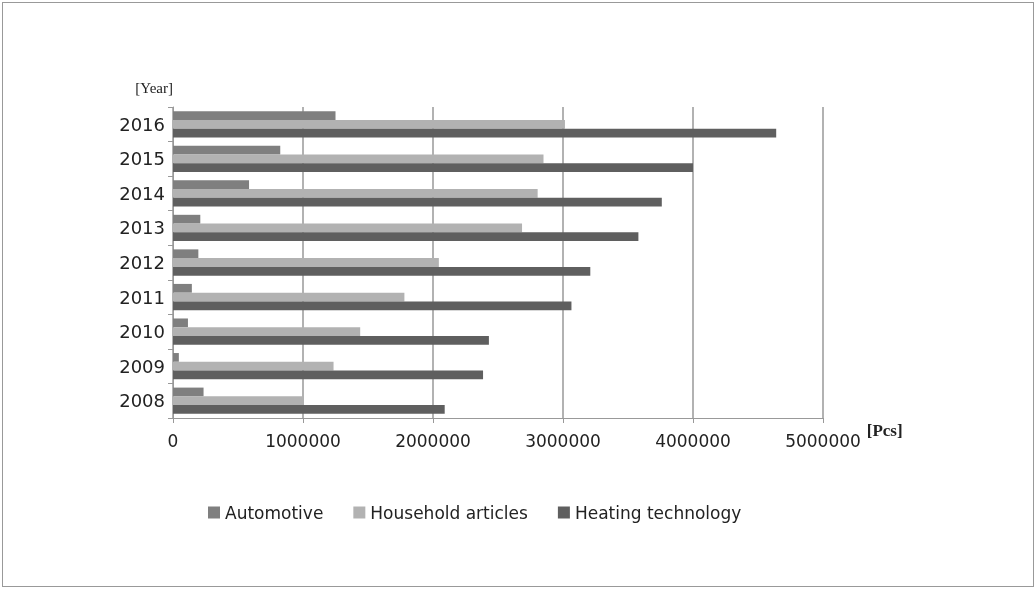 This screenshot has height=589, width=1036. I want to click on x-axis-title: [Pcs], so click(884, 430).